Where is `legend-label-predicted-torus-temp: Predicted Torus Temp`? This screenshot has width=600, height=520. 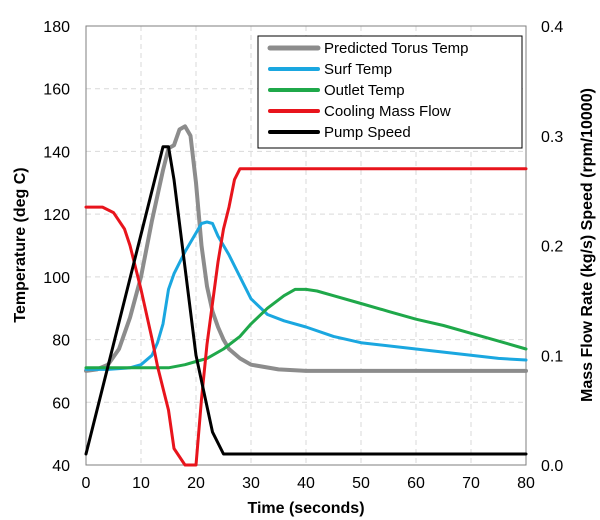
legend-label-predicted-torus-temp: Predicted Torus Temp is located at coordinates (396, 48).